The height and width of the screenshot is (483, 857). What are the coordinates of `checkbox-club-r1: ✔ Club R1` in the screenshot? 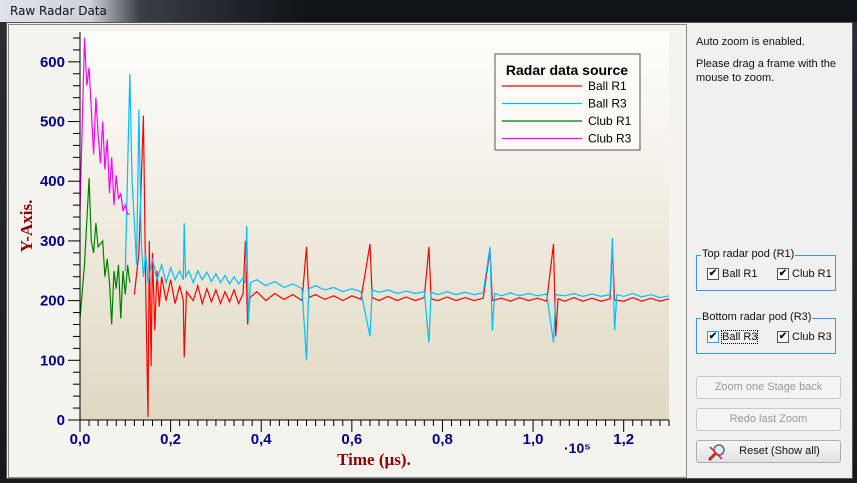 It's located at (804, 274).